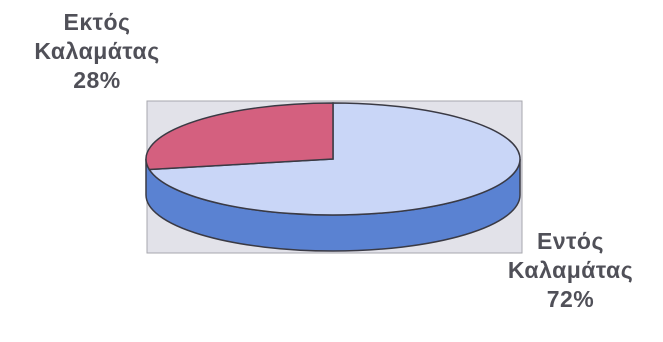  I want to click on slice-label-outside-line2: Καλαμάτας, so click(97, 51).